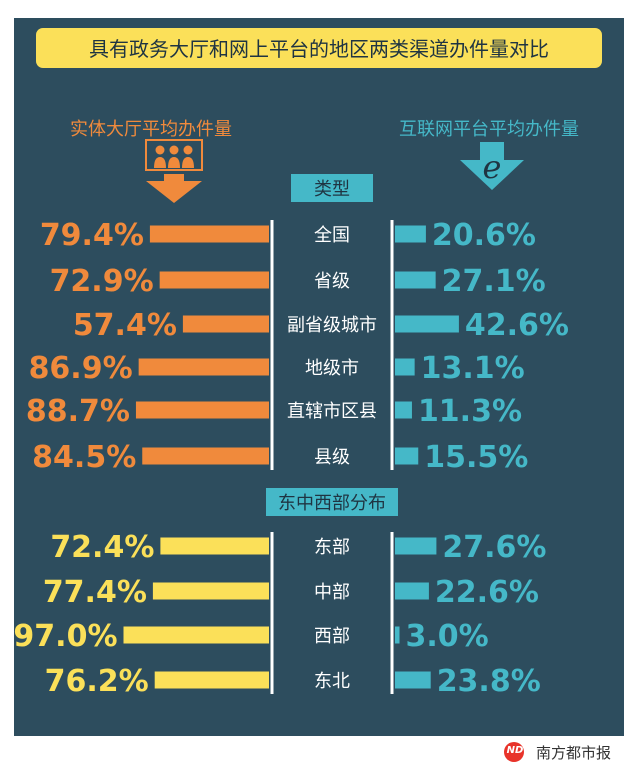  What do you see at coordinates (125, 325) in the screenshot?
I see `hall-value-0-2: 57.4%` at bounding box center [125, 325].